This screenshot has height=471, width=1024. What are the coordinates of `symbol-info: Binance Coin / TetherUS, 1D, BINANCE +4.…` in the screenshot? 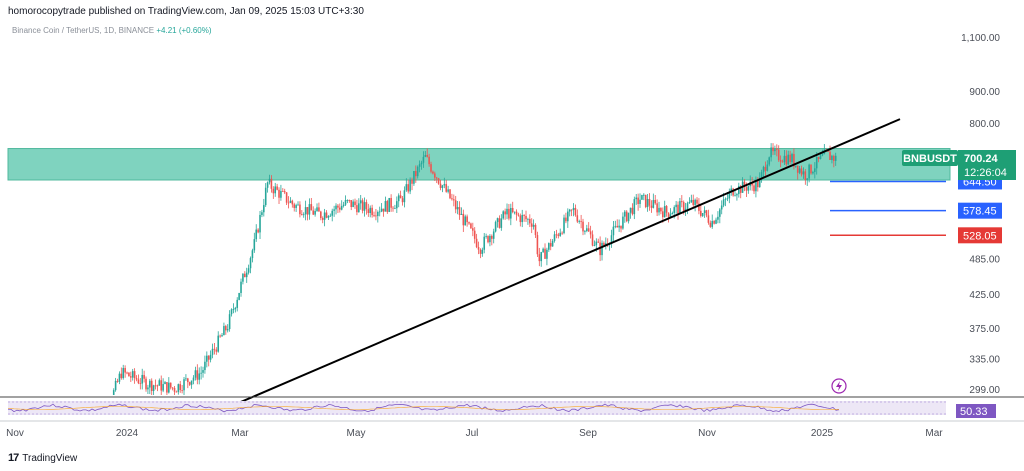 It's located at (112, 30).